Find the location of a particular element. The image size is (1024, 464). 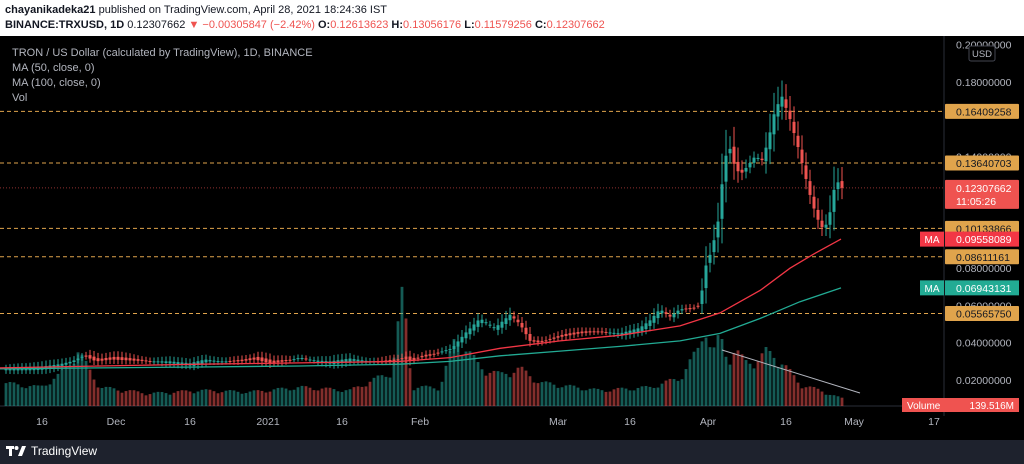

legend-ma50: MA (50, close, 0) is located at coordinates (53, 68).